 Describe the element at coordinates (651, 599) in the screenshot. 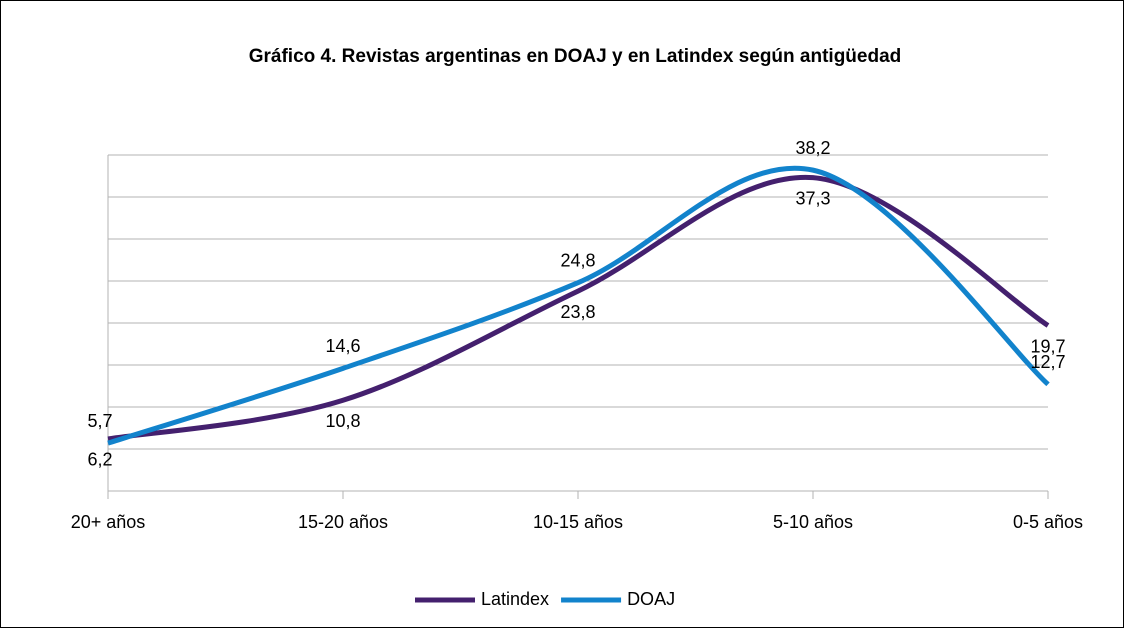

I see `legend-label: DOAJ` at that location.